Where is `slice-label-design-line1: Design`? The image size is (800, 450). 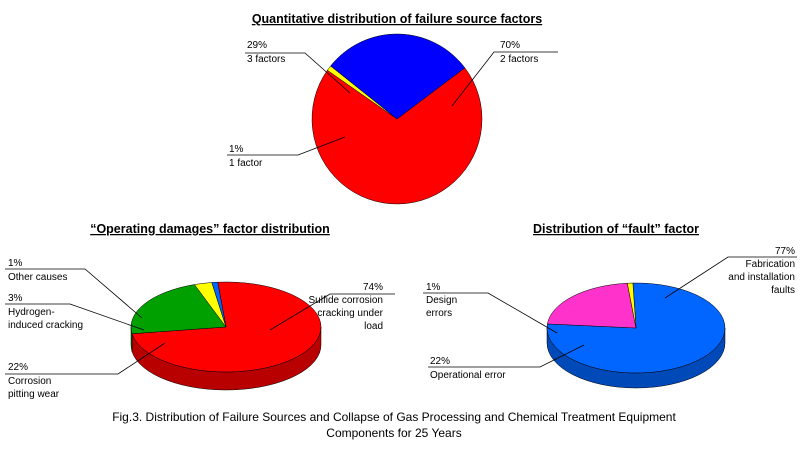
slice-label-design-line1: Design is located at coordinates (441, 300).